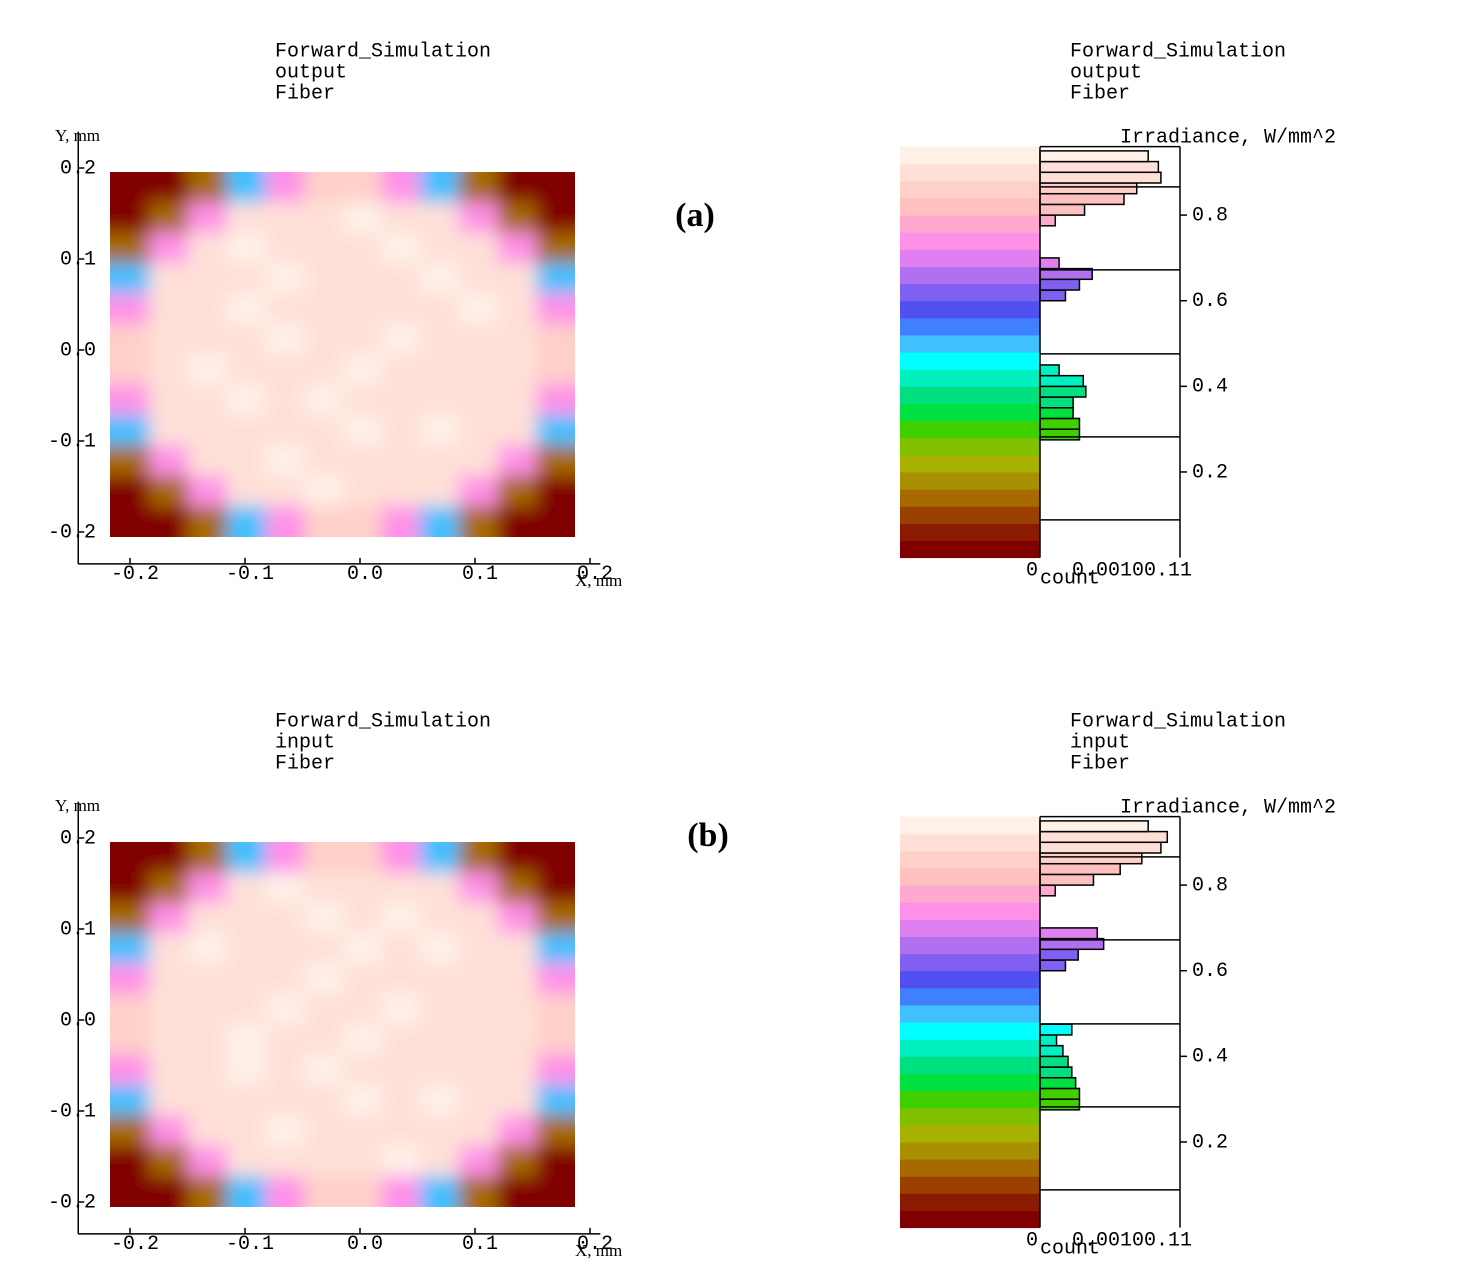 The image size is (1474, 1269). Describe the element at coordinates (1210, 971) in the screenshot. I see `y-tick-label: 0.6` at that location.